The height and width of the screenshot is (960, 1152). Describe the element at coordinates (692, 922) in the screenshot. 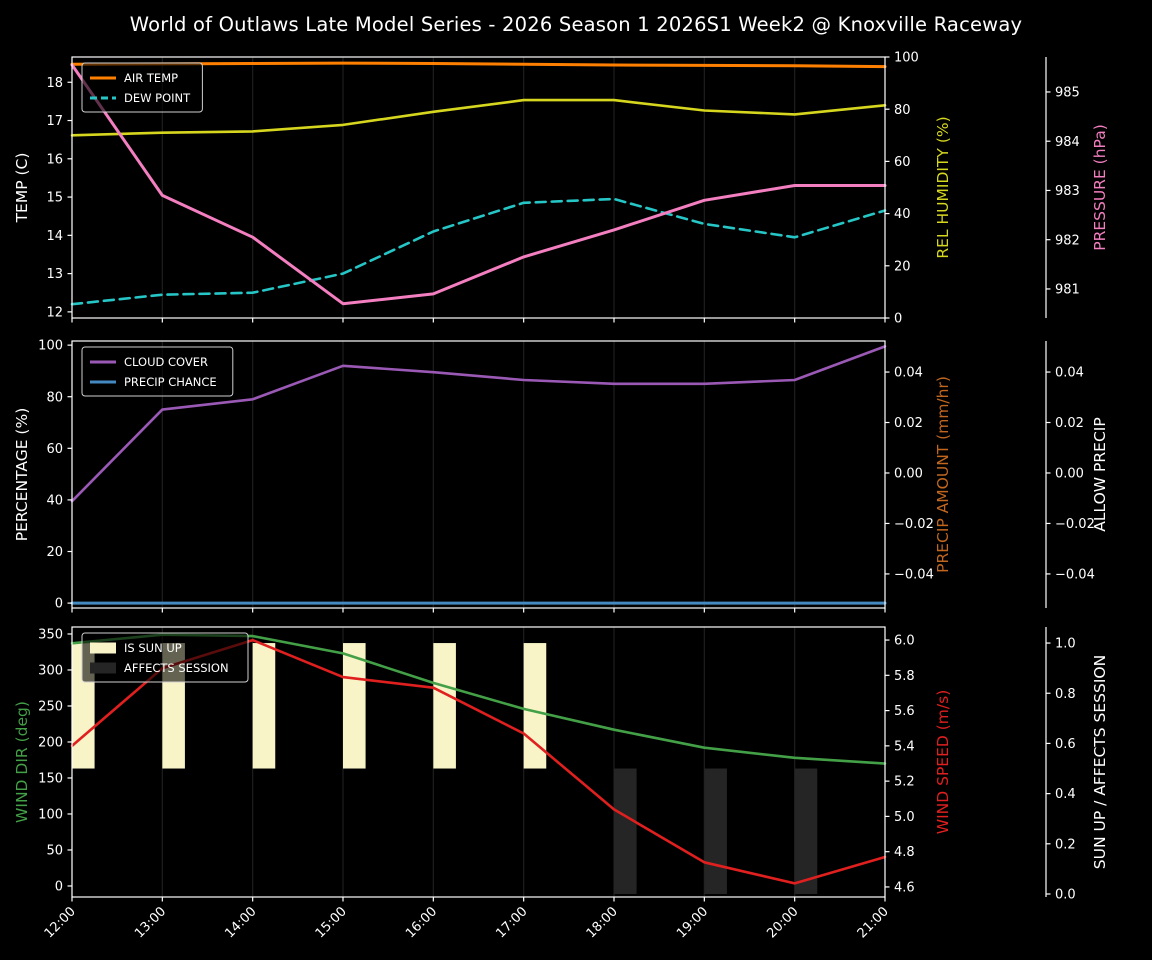

I see `x-tick-label: 19:00` at that location.